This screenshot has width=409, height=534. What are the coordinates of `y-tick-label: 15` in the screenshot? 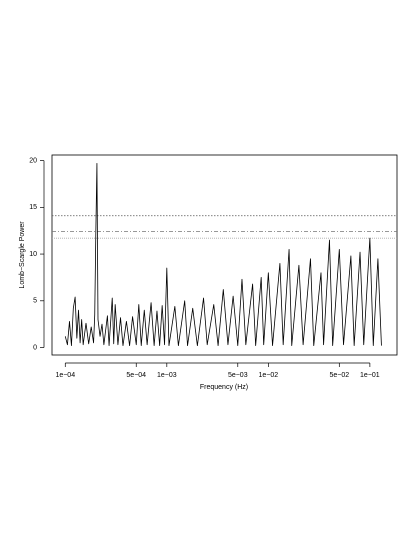 It's located at (33, 207).